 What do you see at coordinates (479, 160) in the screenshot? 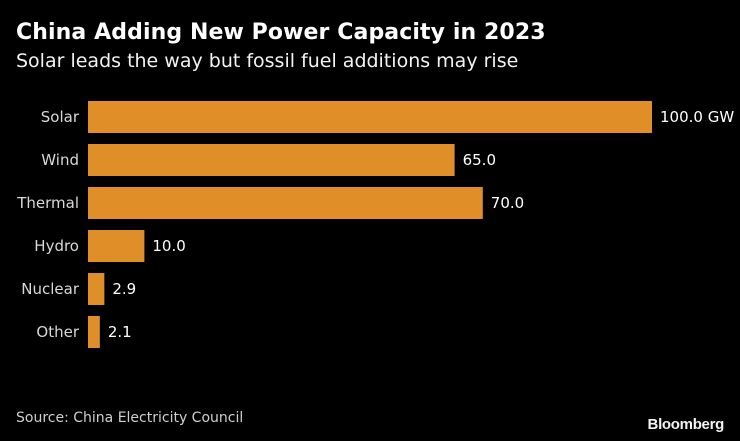
I see `value-label-wind: 65.0` at bounding box center [479, 160].